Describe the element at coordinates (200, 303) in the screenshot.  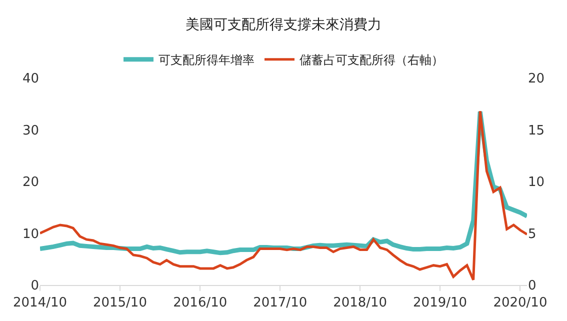
I see `x-tick-label: 2016/10` at that location.